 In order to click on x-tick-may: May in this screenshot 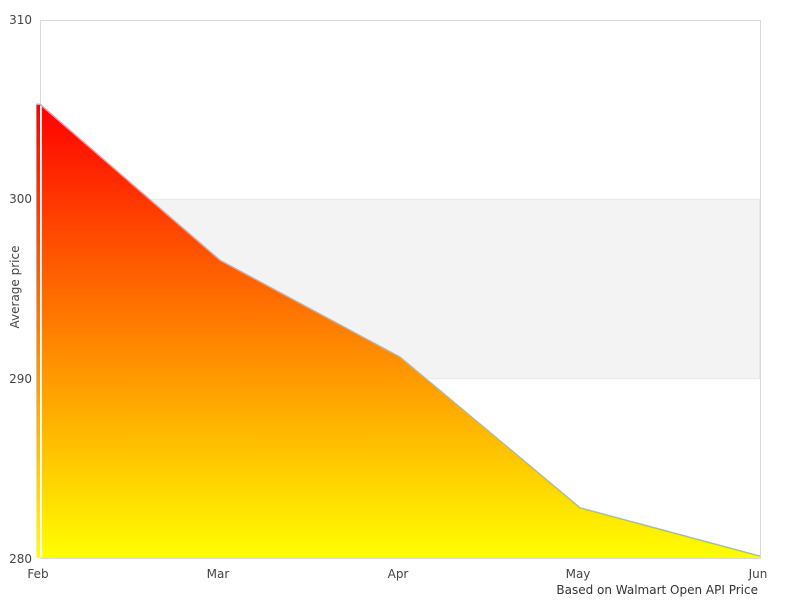, I will do `click(578, 574)`.